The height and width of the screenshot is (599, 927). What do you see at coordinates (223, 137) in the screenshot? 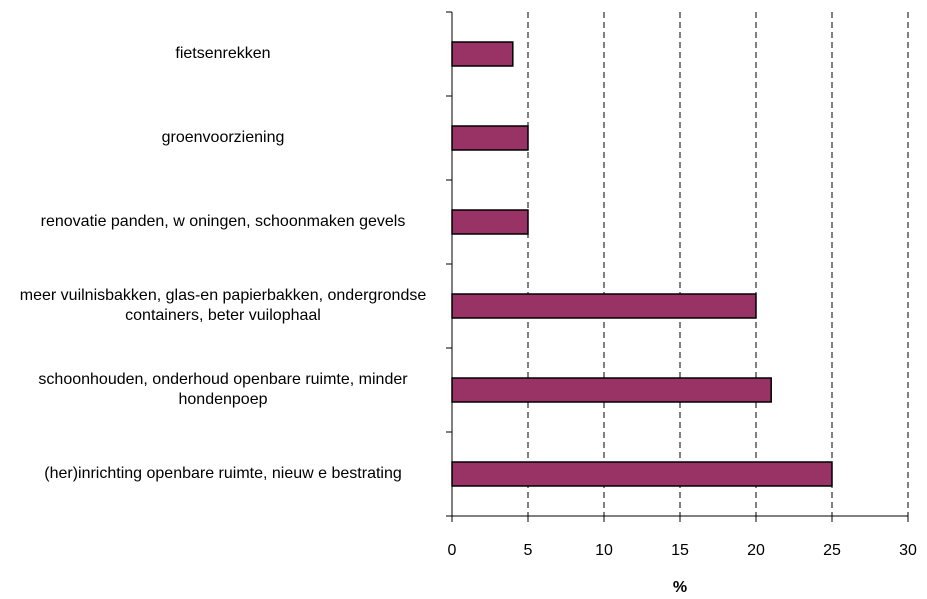
I see `y-tick-label: groenvoorziening` at bounding box center [223, 137].